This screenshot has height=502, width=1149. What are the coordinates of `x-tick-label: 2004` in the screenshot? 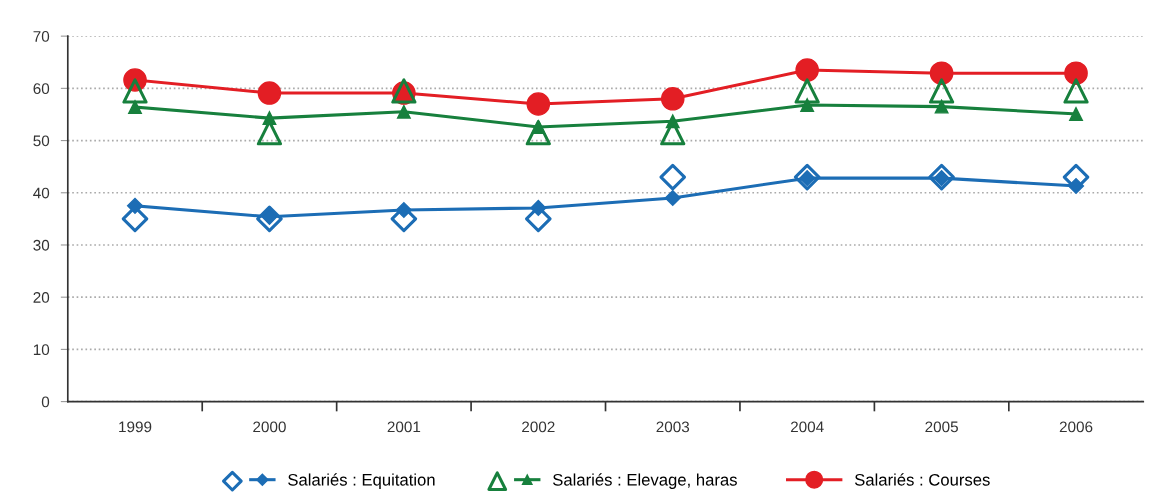 It's located at (807, 427).